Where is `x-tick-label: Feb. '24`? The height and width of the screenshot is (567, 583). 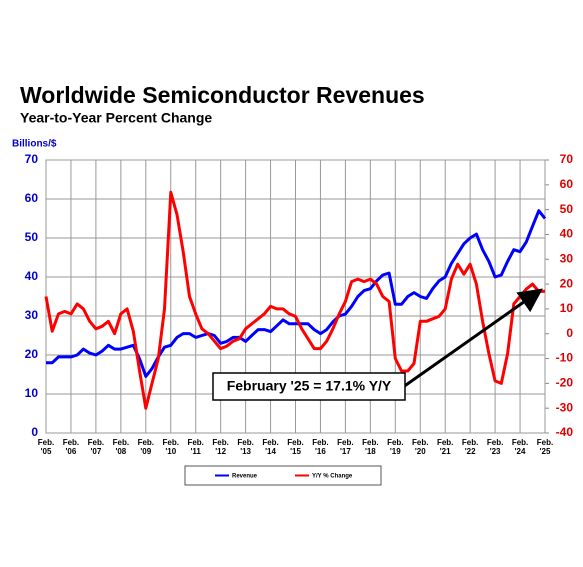
x-tick-label: Feb. '24 is located at coordinates (520, 447).